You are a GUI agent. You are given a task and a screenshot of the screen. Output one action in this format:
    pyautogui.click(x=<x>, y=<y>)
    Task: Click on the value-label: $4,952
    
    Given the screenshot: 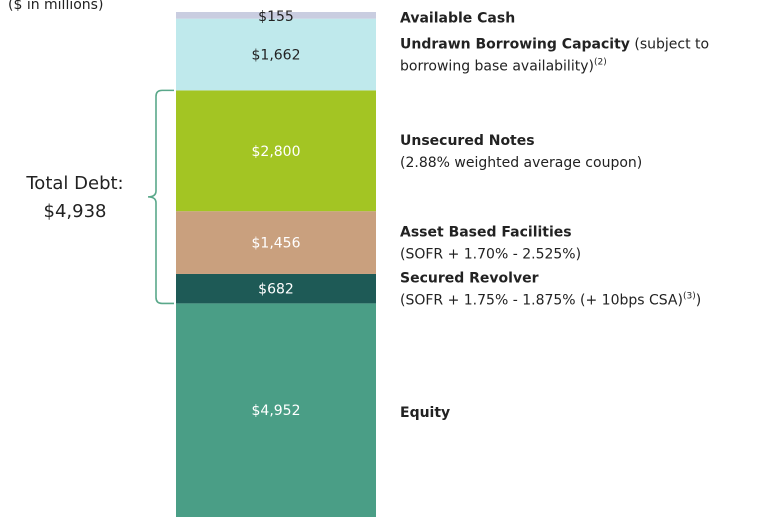 What is the action you would take?
    pyautogui.click(x=276, y=411)
    